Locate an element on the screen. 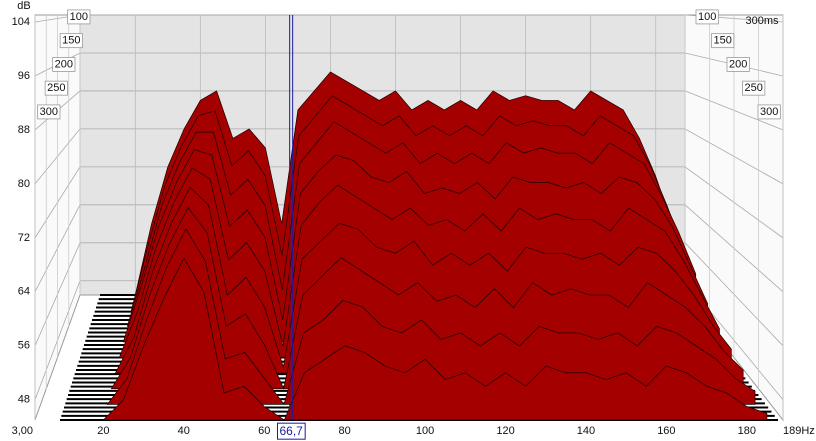 The image size is (816, 441). x-tick-label: 180 is located at coordinates (747, 431).